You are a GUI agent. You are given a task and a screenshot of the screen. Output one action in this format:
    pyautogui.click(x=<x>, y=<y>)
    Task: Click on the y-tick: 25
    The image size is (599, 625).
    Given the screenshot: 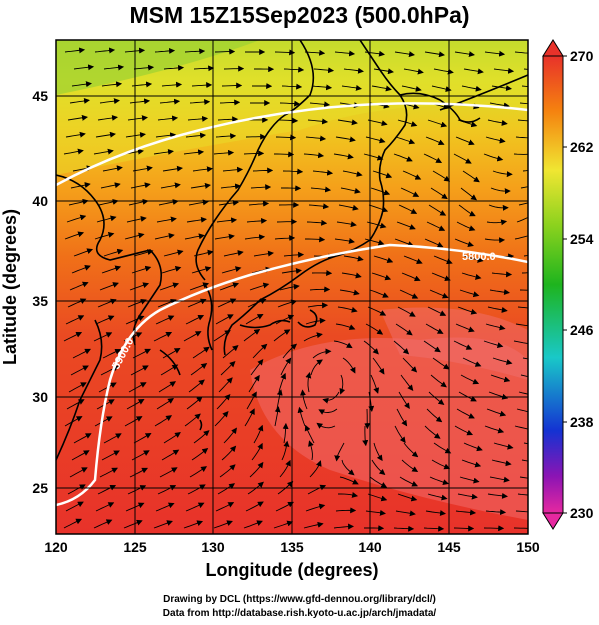 What is the action you would take?
    pyautogui.click(x=40, y=488)
    